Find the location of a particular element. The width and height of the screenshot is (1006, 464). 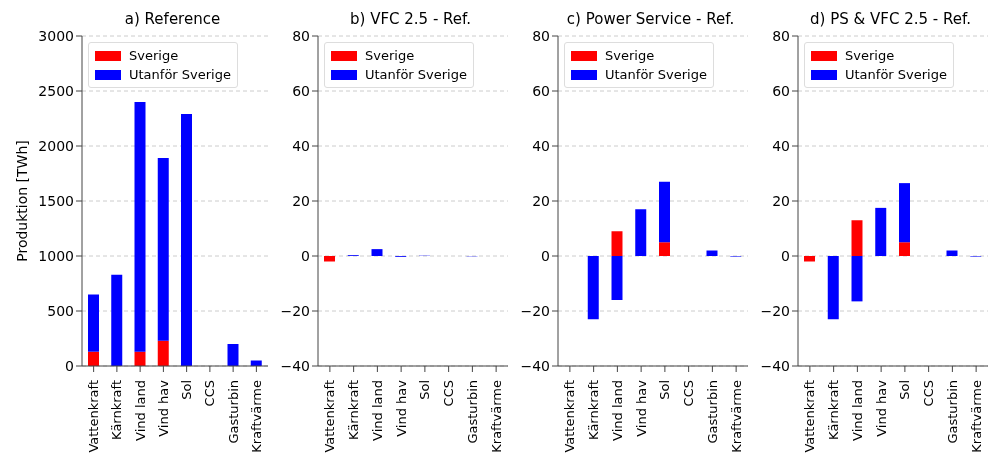

y-tick-label: 500 is located at coordinates (60, 310).